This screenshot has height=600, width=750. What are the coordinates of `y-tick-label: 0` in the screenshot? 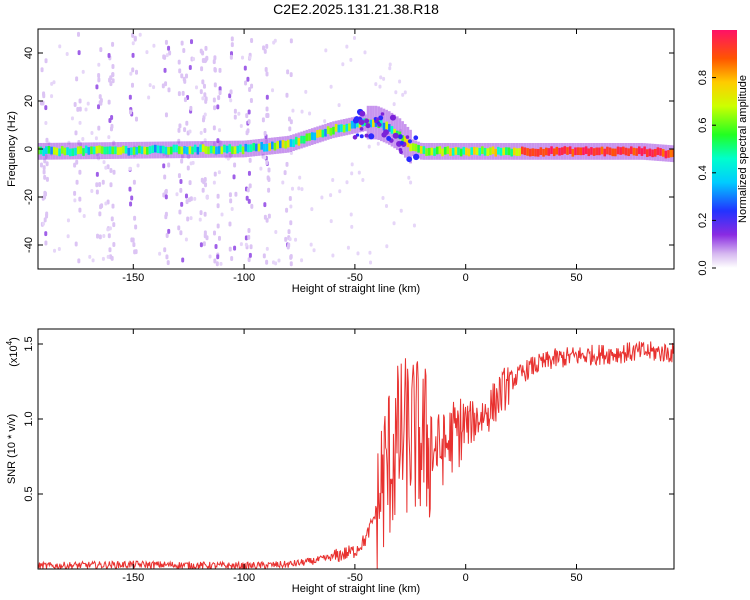 It's located at (29, 149).